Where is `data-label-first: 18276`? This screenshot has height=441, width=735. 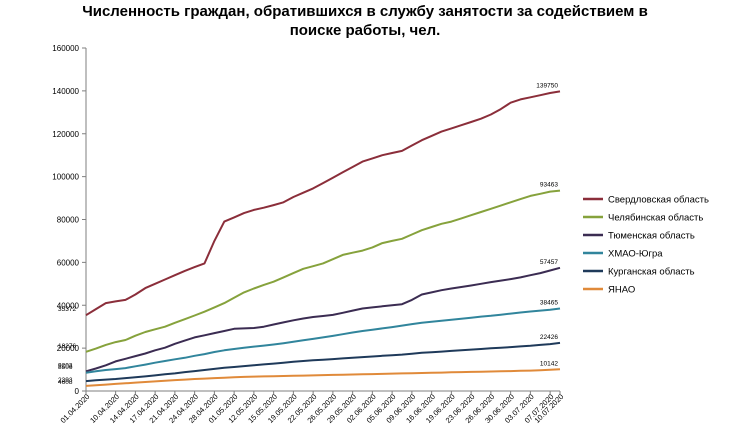
data-label-first: 18276 is located at coordinates (67, 346).